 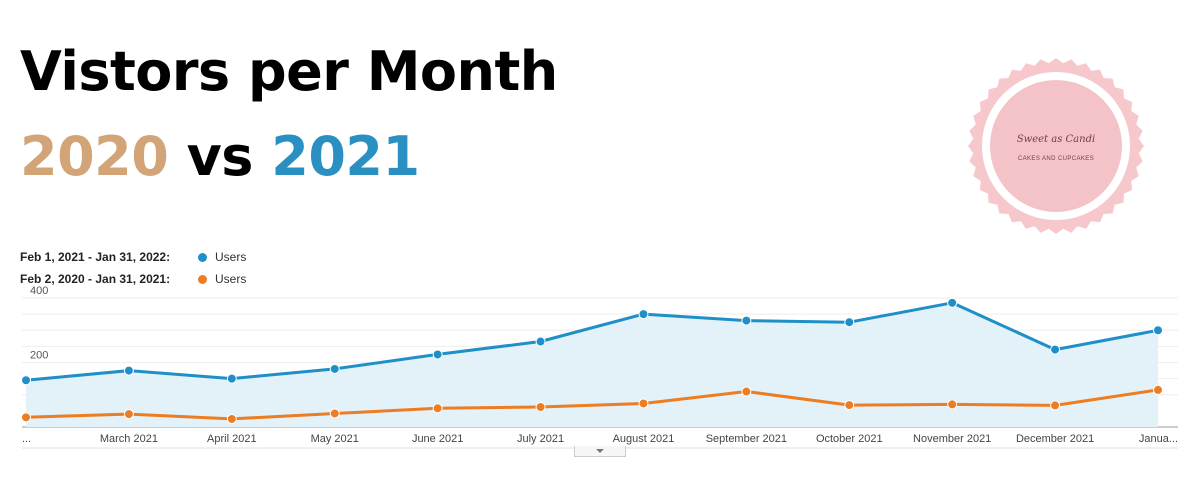 I want to click on legend-label-2021: Users, so click(x=231, y=257).